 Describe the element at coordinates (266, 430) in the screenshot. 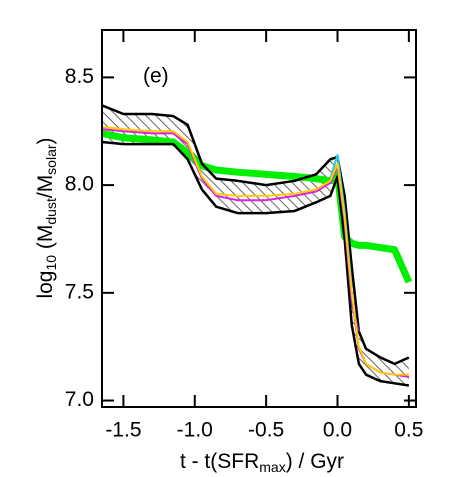

I see `x-tick-label: -0.5` at that location.